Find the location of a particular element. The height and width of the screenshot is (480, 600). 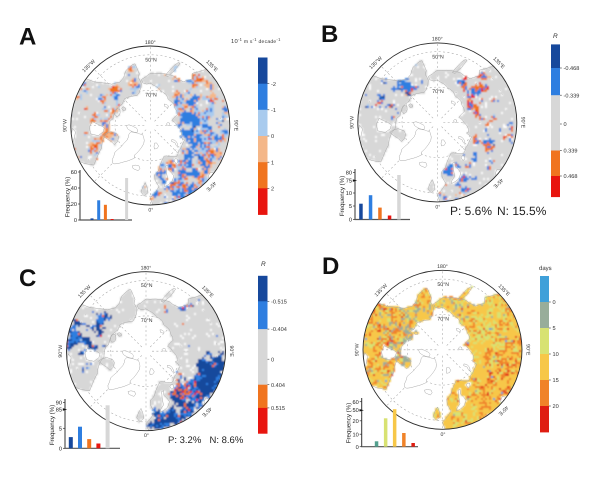

svg-text: B is located at coordinates (329, 34).